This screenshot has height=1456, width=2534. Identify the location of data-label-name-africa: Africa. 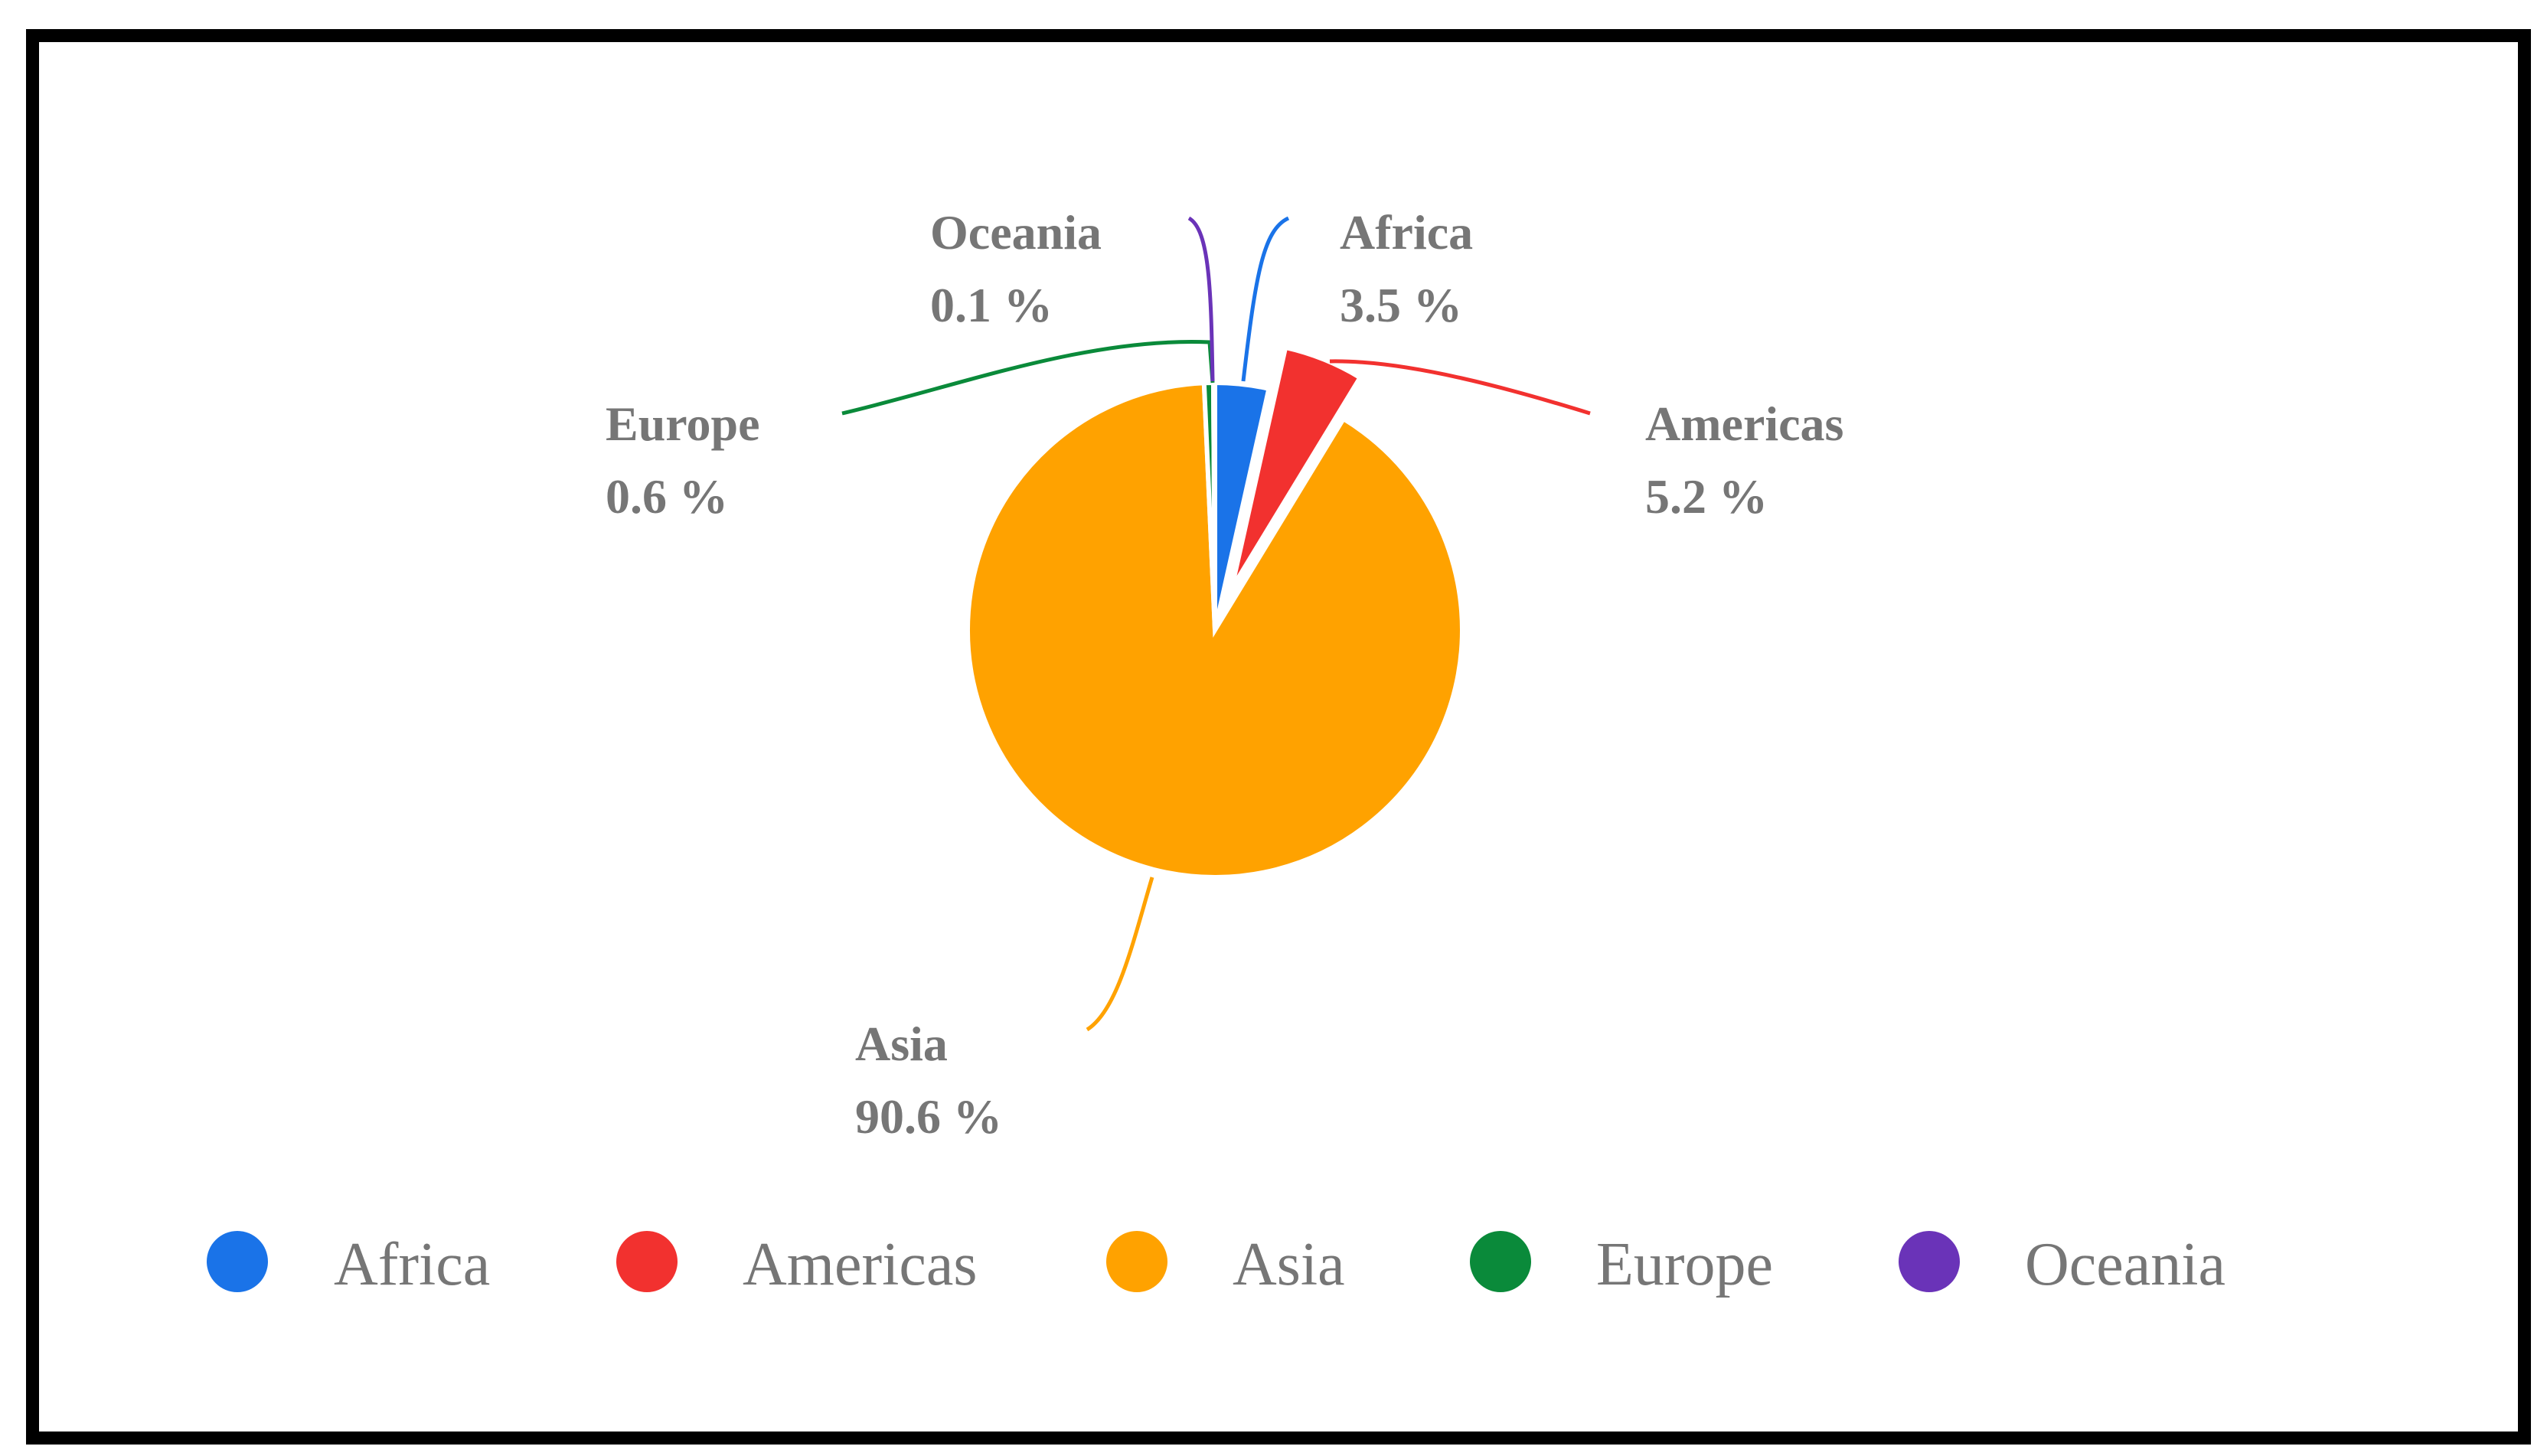
(1406, 232).